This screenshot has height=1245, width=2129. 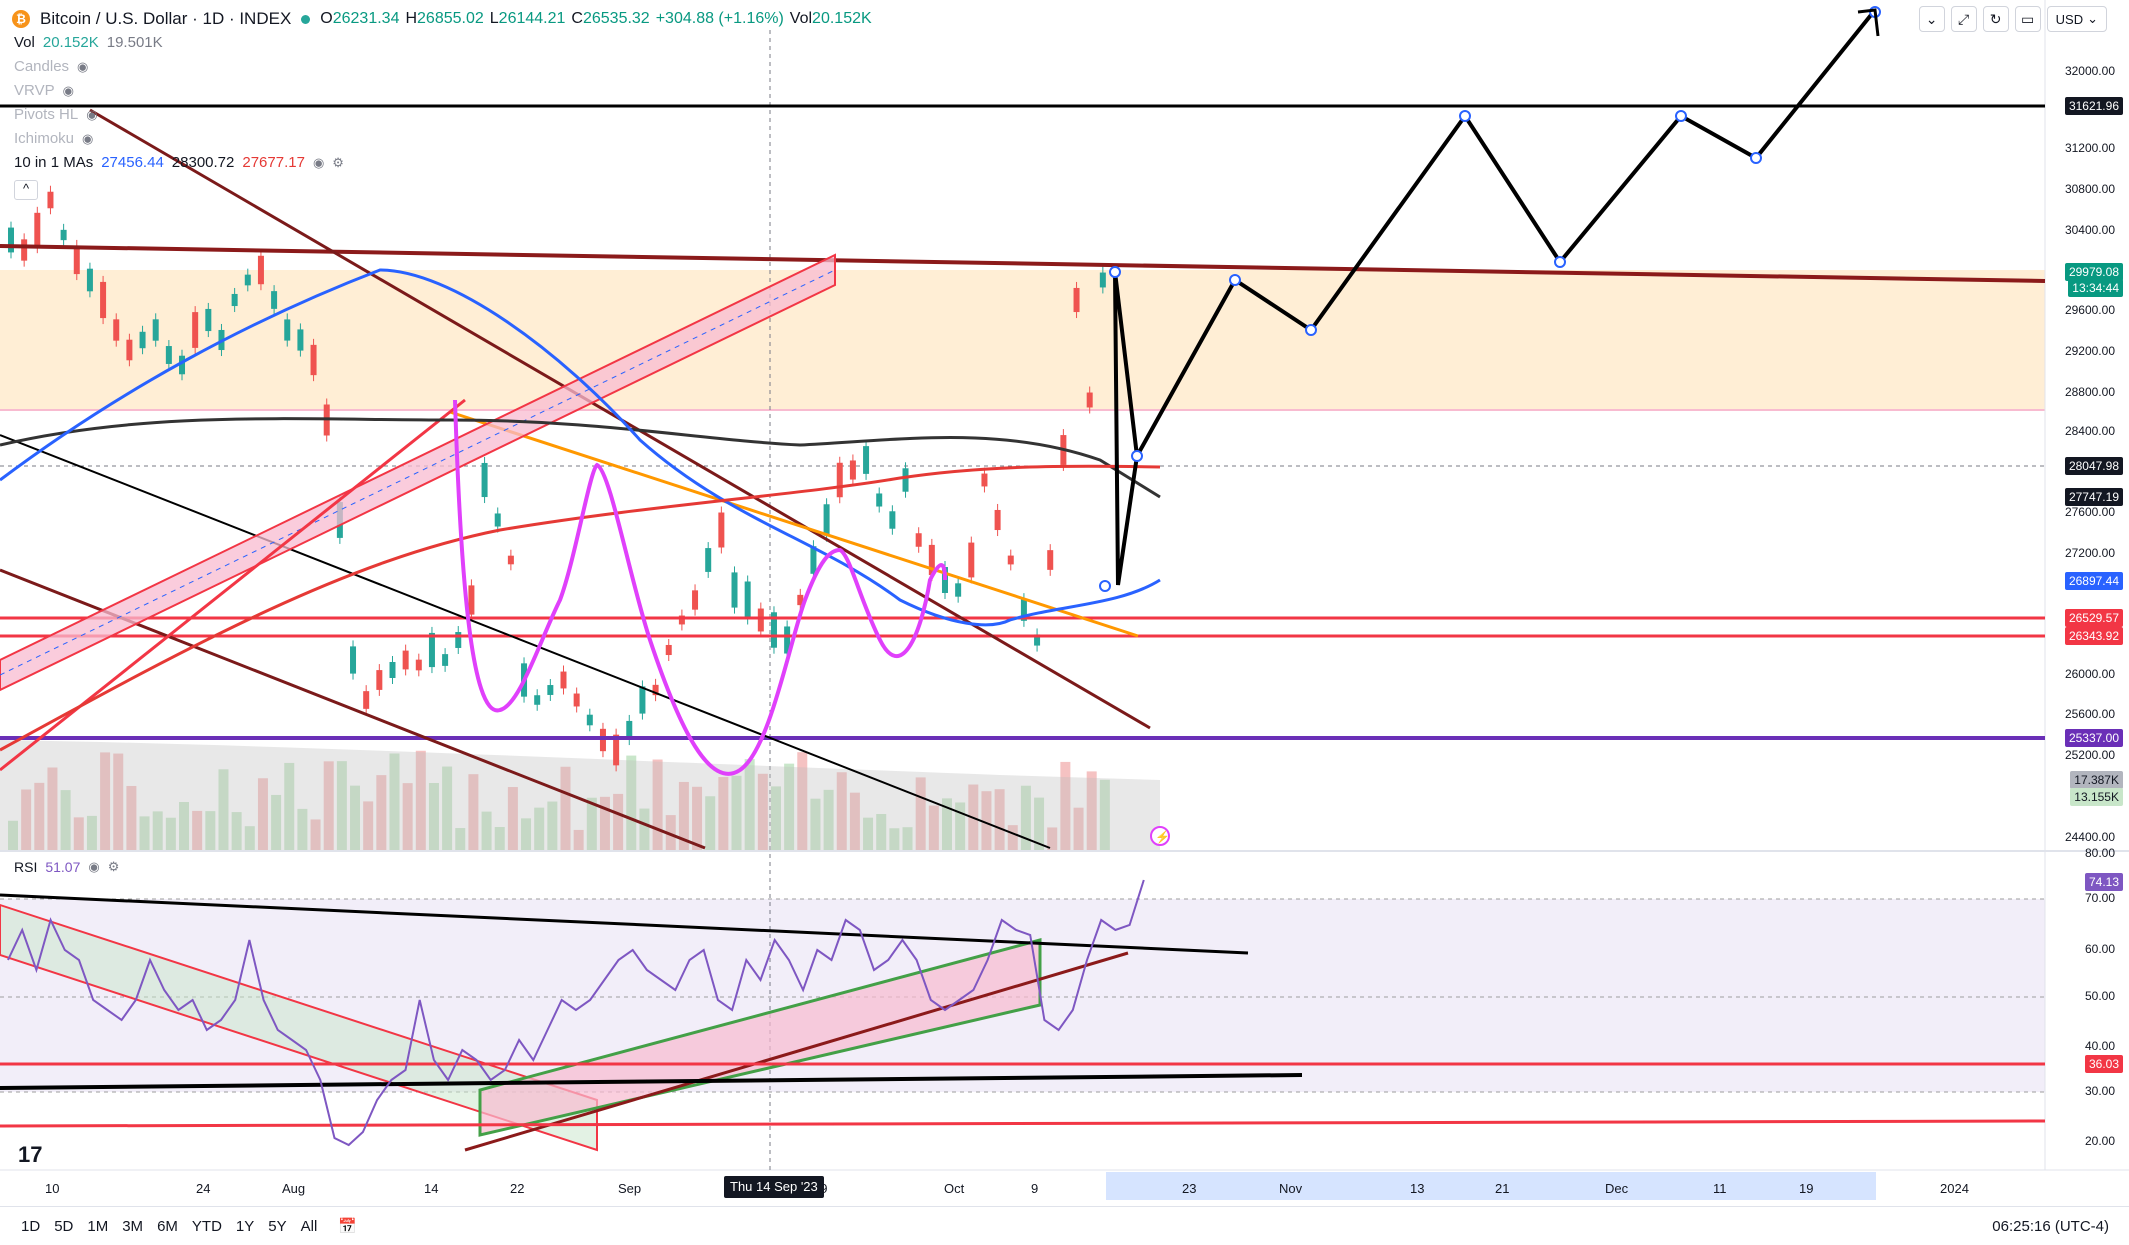 What do you see at coordinates (31, 1226) in the screenshot?
I see `timeframe-button: 1D` at bounding box center [31, 1226].